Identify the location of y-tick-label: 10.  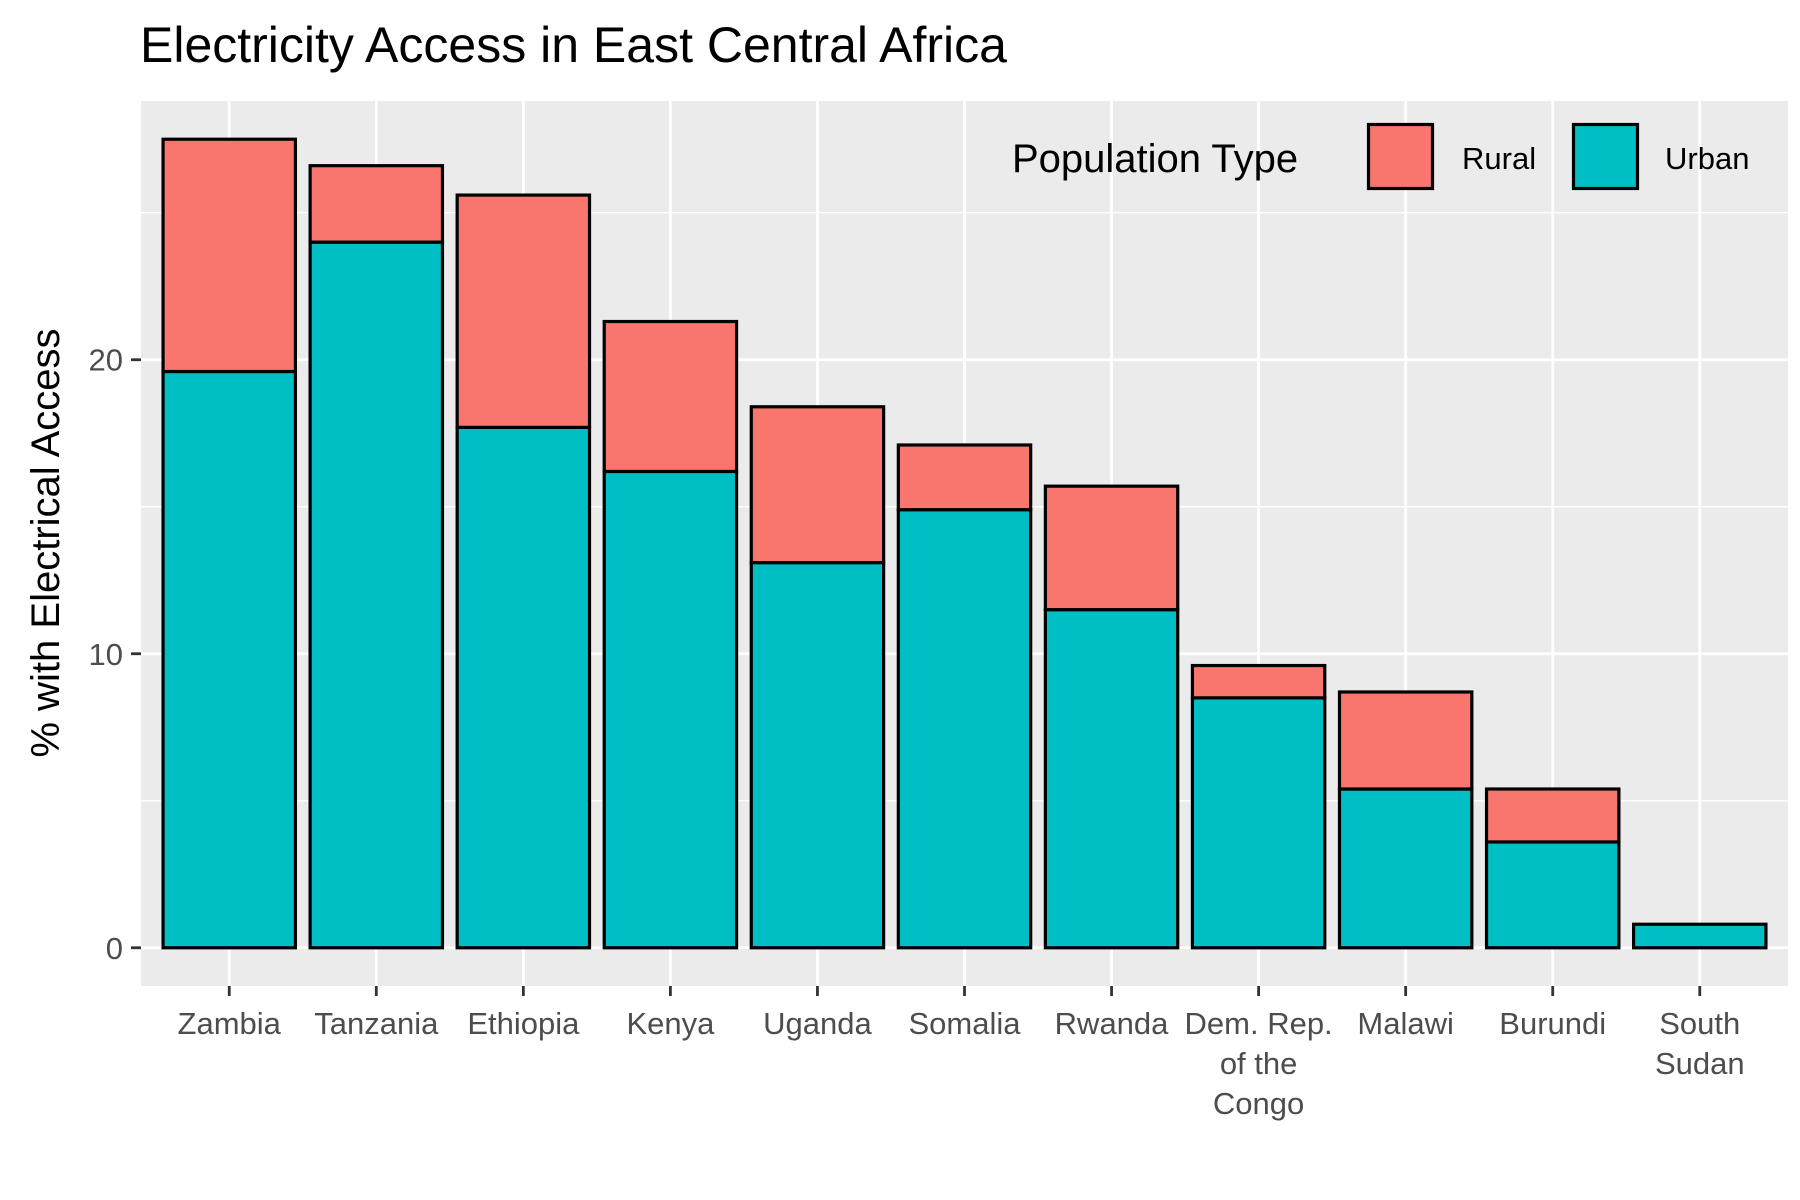
(106, 654).